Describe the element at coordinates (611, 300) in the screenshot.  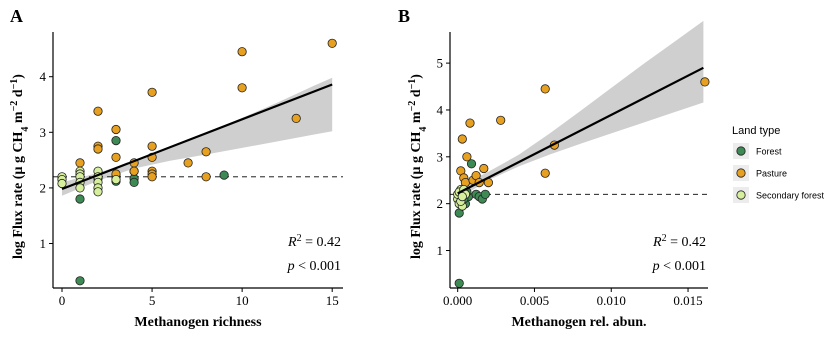
I see `x-tick-label: 0.010` at that location.